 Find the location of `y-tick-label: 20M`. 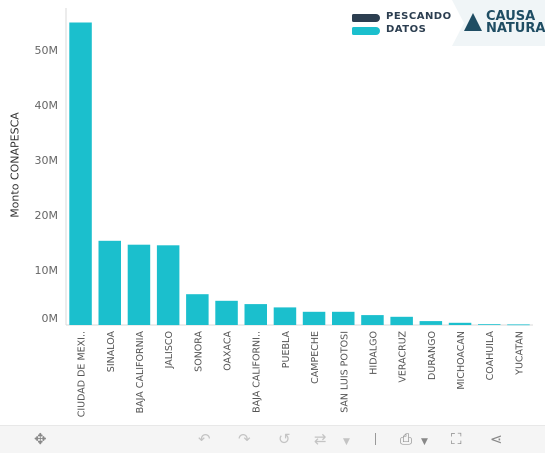

y-tick-label: 20M is located at coordinates (47, 215).